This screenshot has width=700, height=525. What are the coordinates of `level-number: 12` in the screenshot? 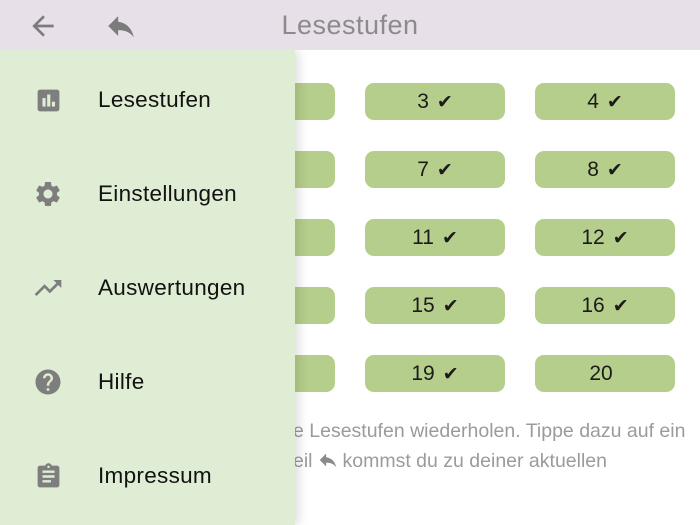 It's located at (593, 237).